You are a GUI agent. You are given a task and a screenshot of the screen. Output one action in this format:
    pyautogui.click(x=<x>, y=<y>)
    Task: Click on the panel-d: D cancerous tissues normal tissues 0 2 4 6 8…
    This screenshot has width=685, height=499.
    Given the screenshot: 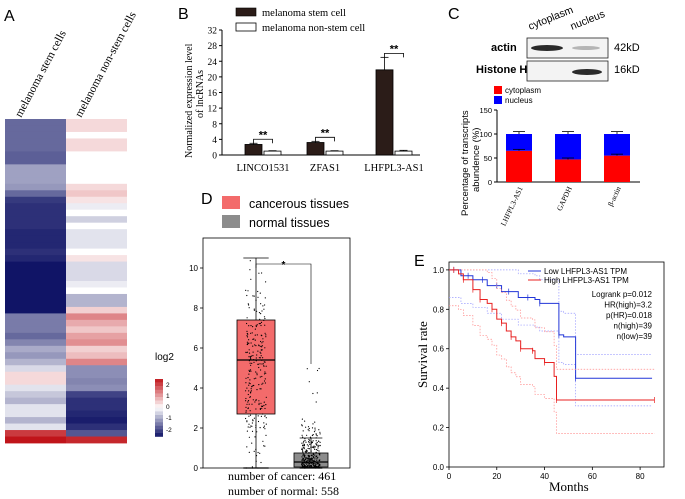 What is the action you would take?
    pyautogui.click(x=270, y=344)
    